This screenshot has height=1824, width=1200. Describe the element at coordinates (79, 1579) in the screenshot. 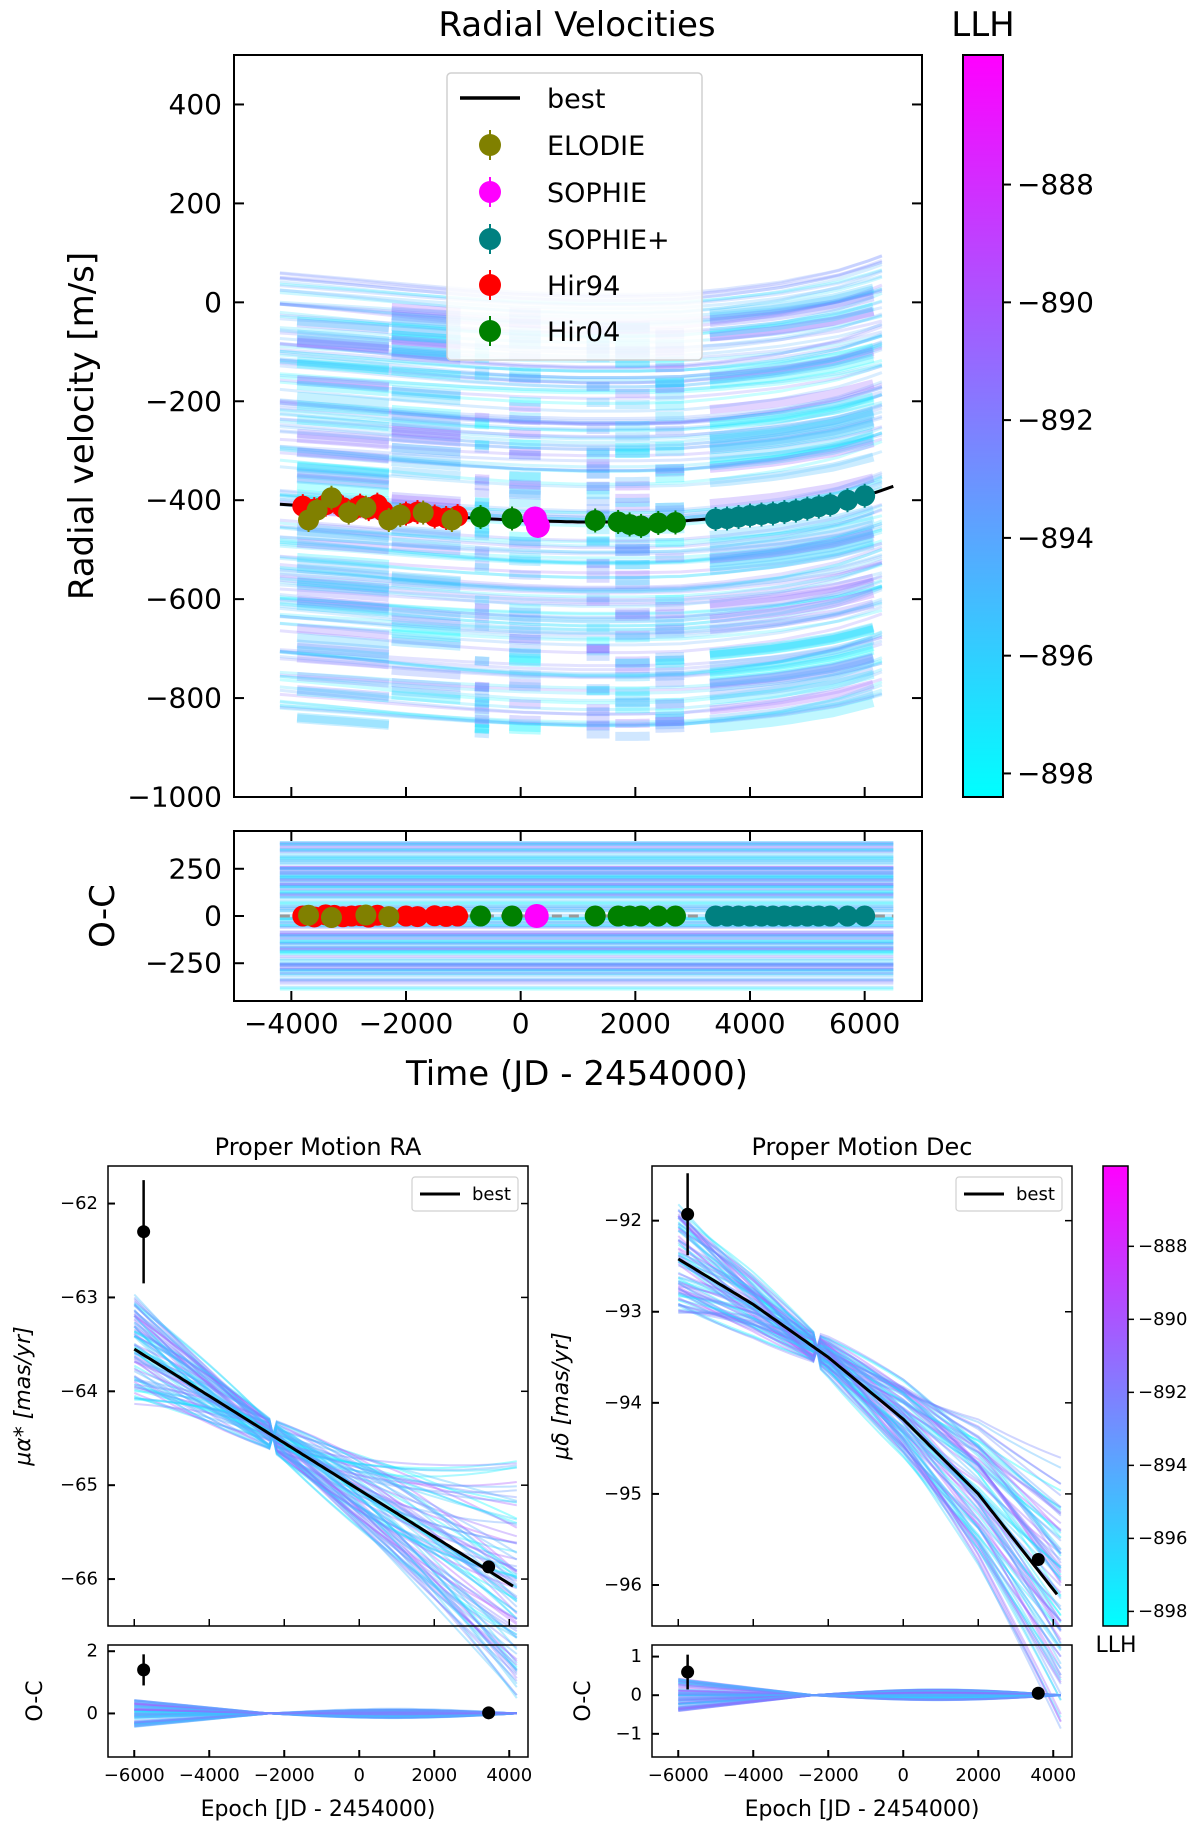

I see `y-tick-label: −66` at that location.